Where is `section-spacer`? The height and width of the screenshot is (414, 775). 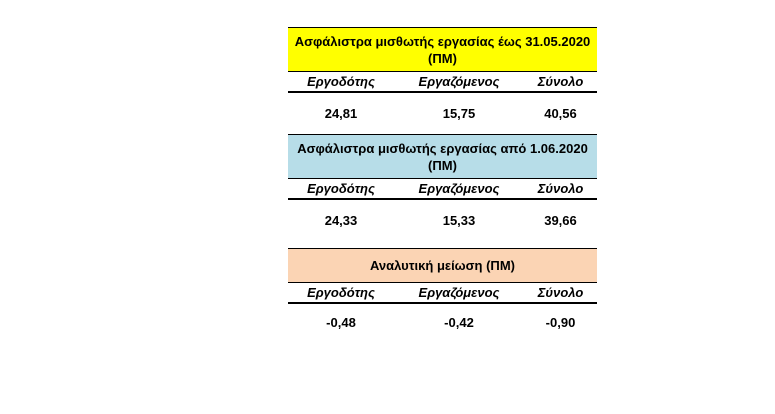 section-spacer is located at coordinates (442, 244).